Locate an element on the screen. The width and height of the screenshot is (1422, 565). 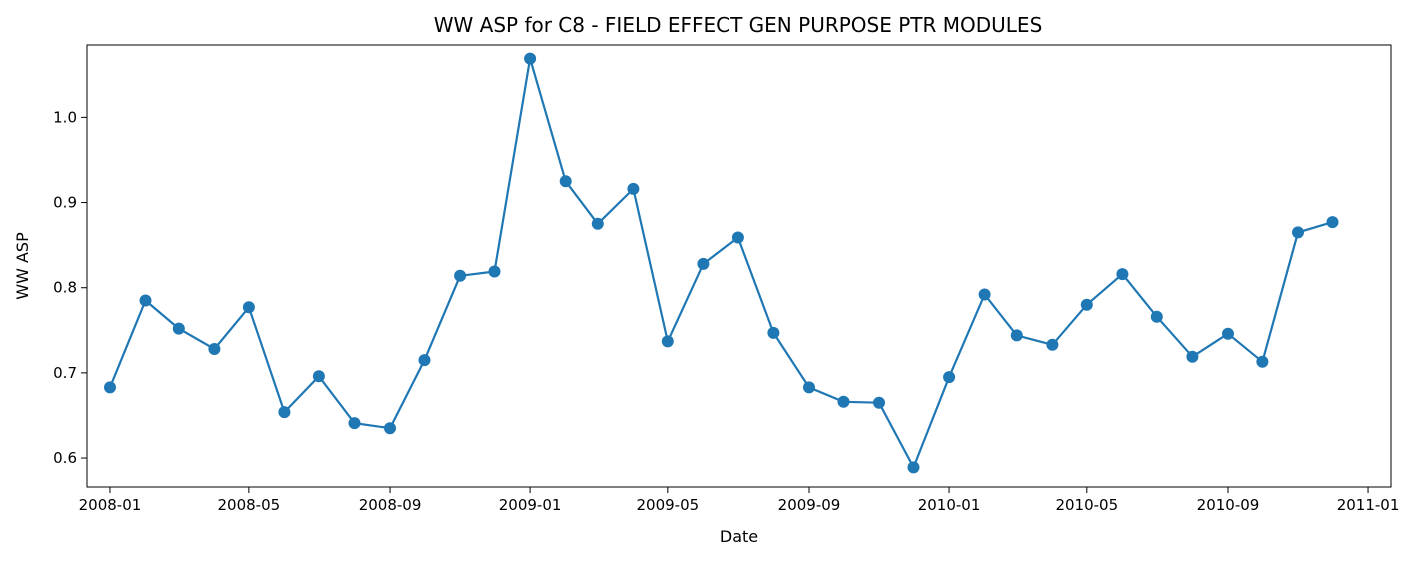
x-tick-label: 2009-01 is located at coordinates (530, 505).